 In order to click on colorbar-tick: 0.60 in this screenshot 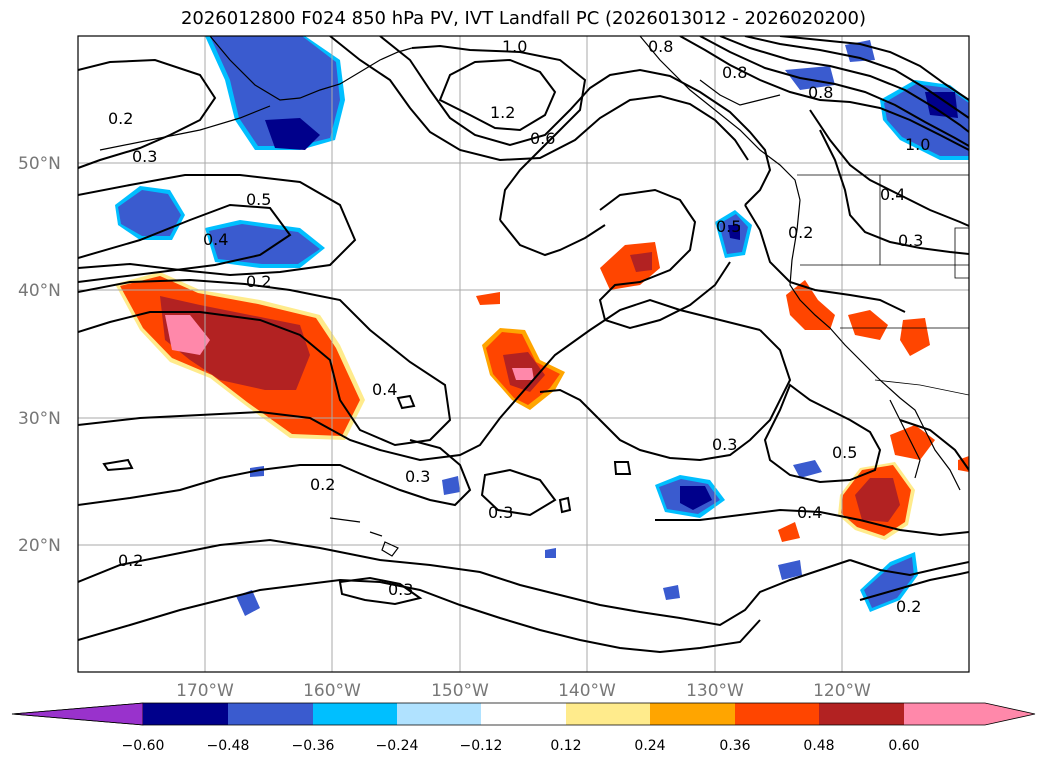, I will do `click(903, 746)`.